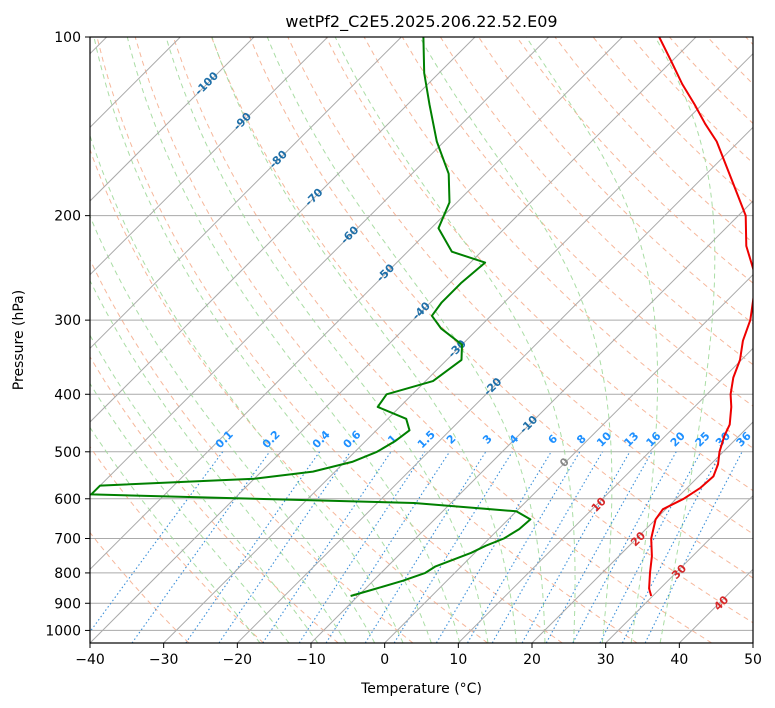 The image size is (775, 708). I want to click on x-axis-label: Temperature (°C), so click(421, 689).